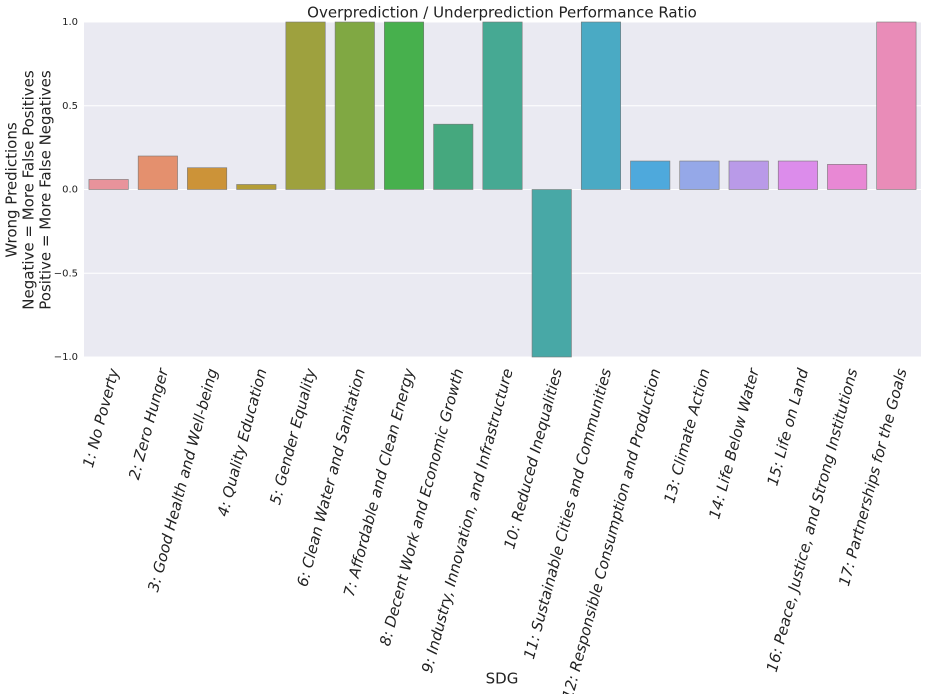  Describe the element at coordinates (293, 435) in the screenshot. I see `x-tick-label: 5: Gender Equality` at that location.